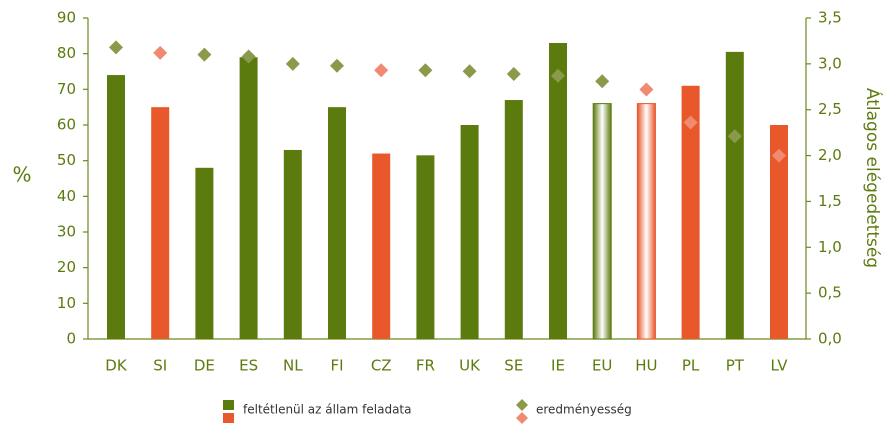 The width and height of the screenshot is (891, 427). Describe the element at coordinates (160, 366) in the screenshot. I see `x-tick-label: SI` at that location.